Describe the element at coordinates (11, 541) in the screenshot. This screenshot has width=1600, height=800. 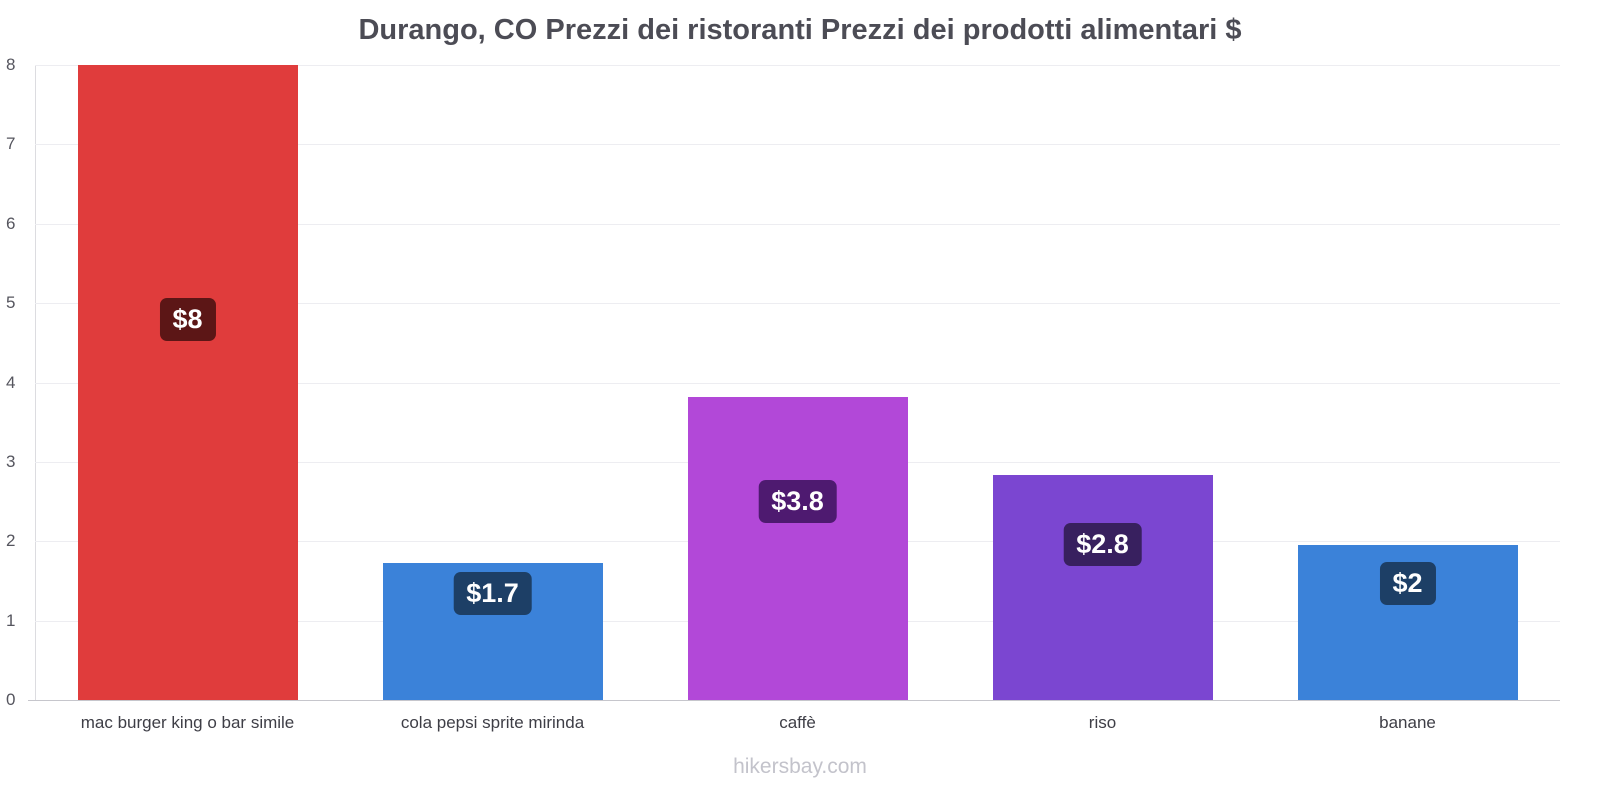
I see `y-tick-label: 2` at that location.